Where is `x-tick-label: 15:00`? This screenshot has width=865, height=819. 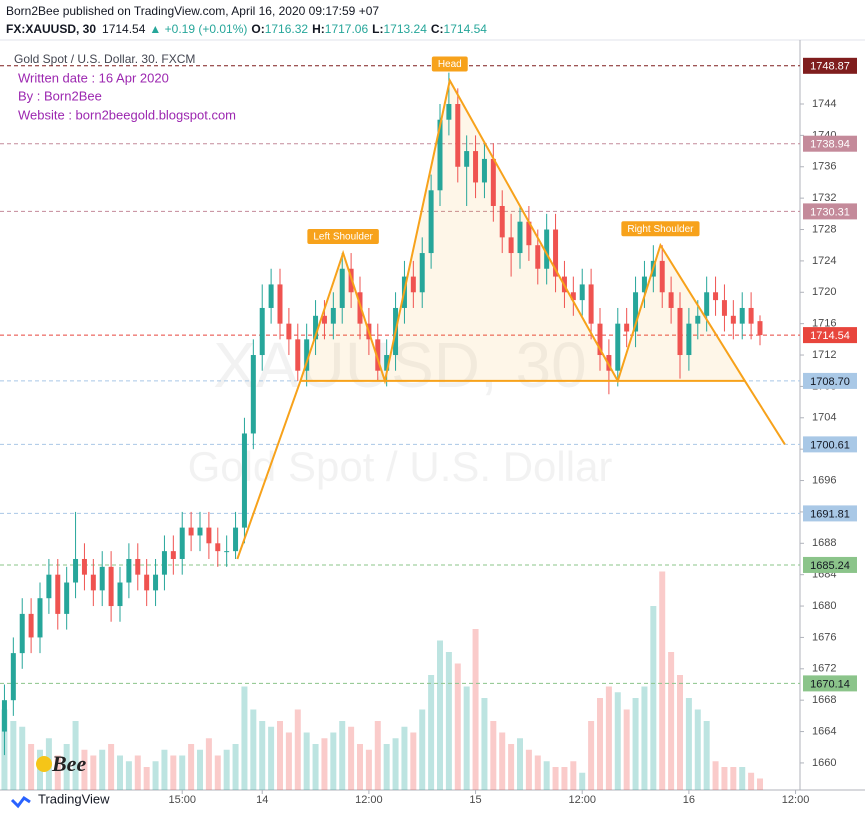
x-tick-label: 15:00 is located at coordinates (182, 800).